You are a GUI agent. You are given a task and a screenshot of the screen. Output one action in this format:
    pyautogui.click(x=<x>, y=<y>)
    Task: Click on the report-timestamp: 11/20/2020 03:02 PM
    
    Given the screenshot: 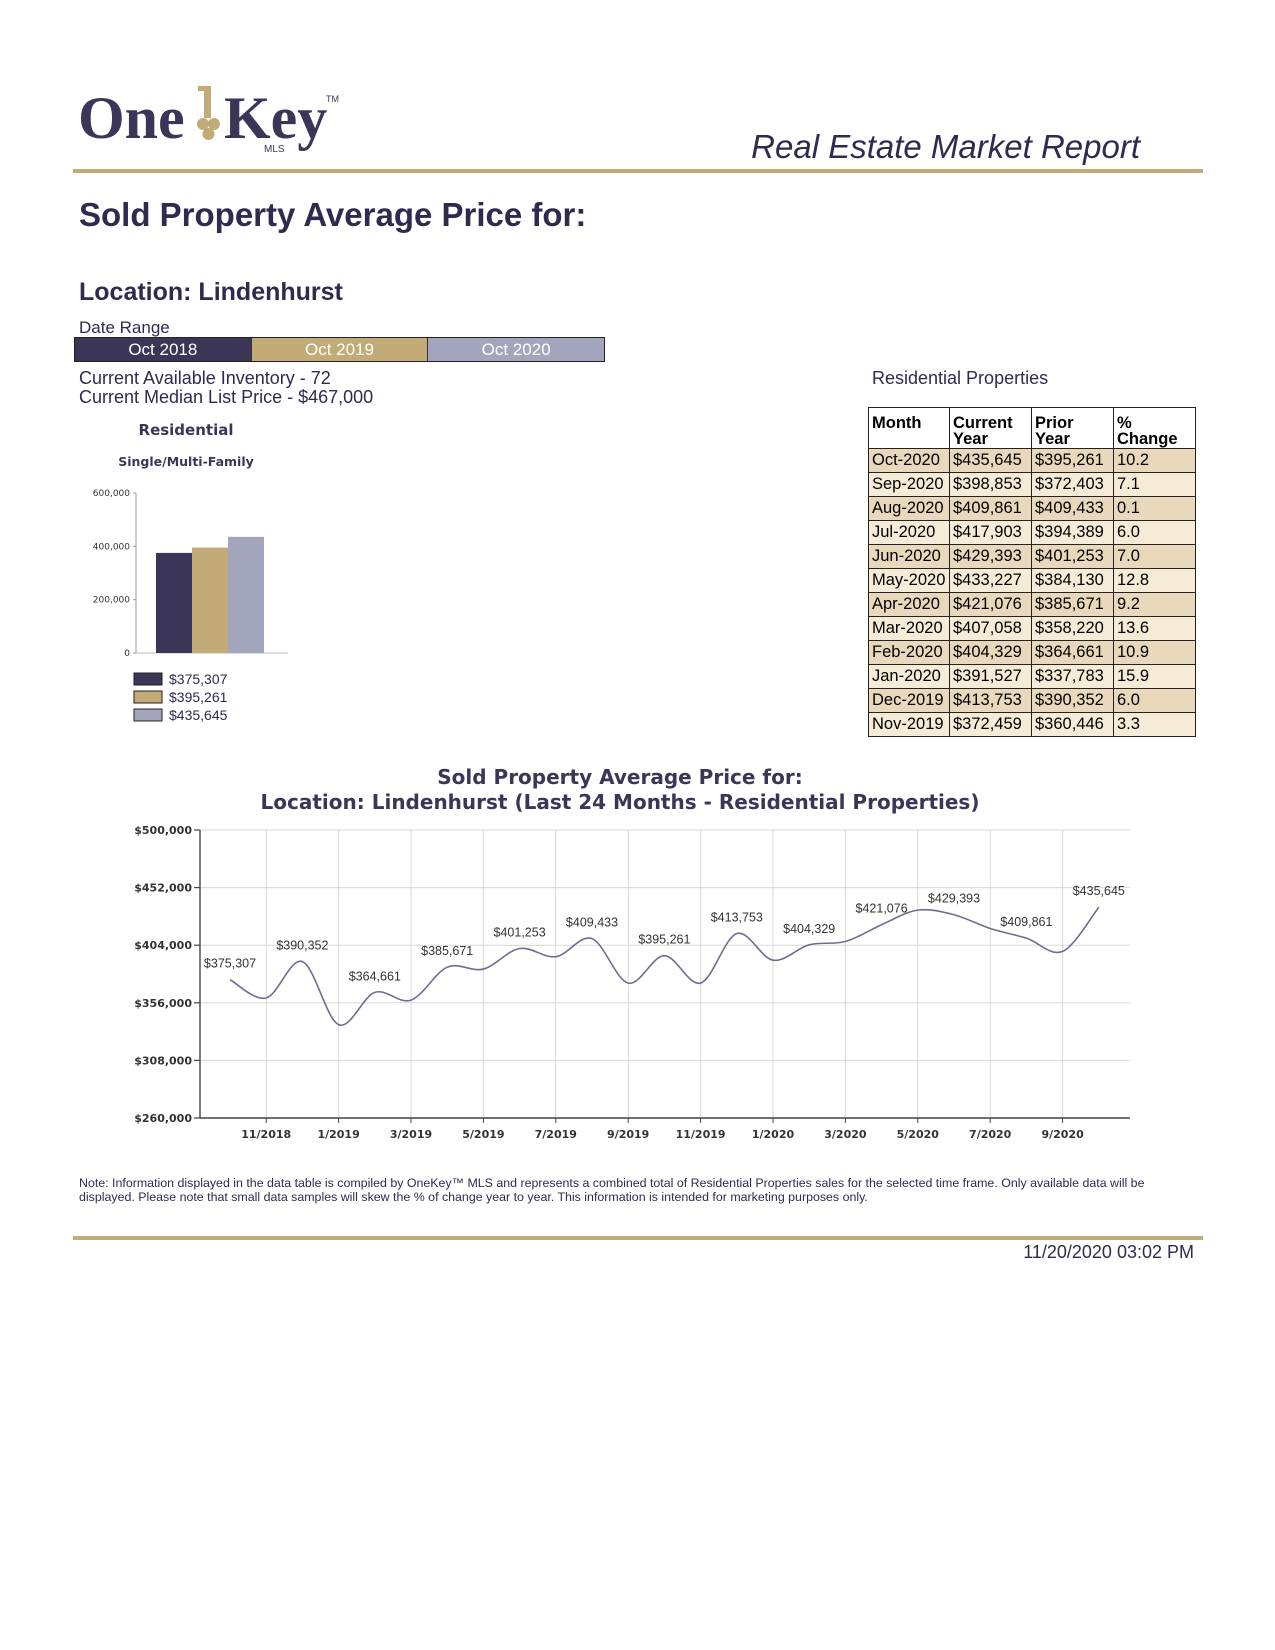 What is the action you would take?
    pyautogui.click(x=1108, y=1252)
    